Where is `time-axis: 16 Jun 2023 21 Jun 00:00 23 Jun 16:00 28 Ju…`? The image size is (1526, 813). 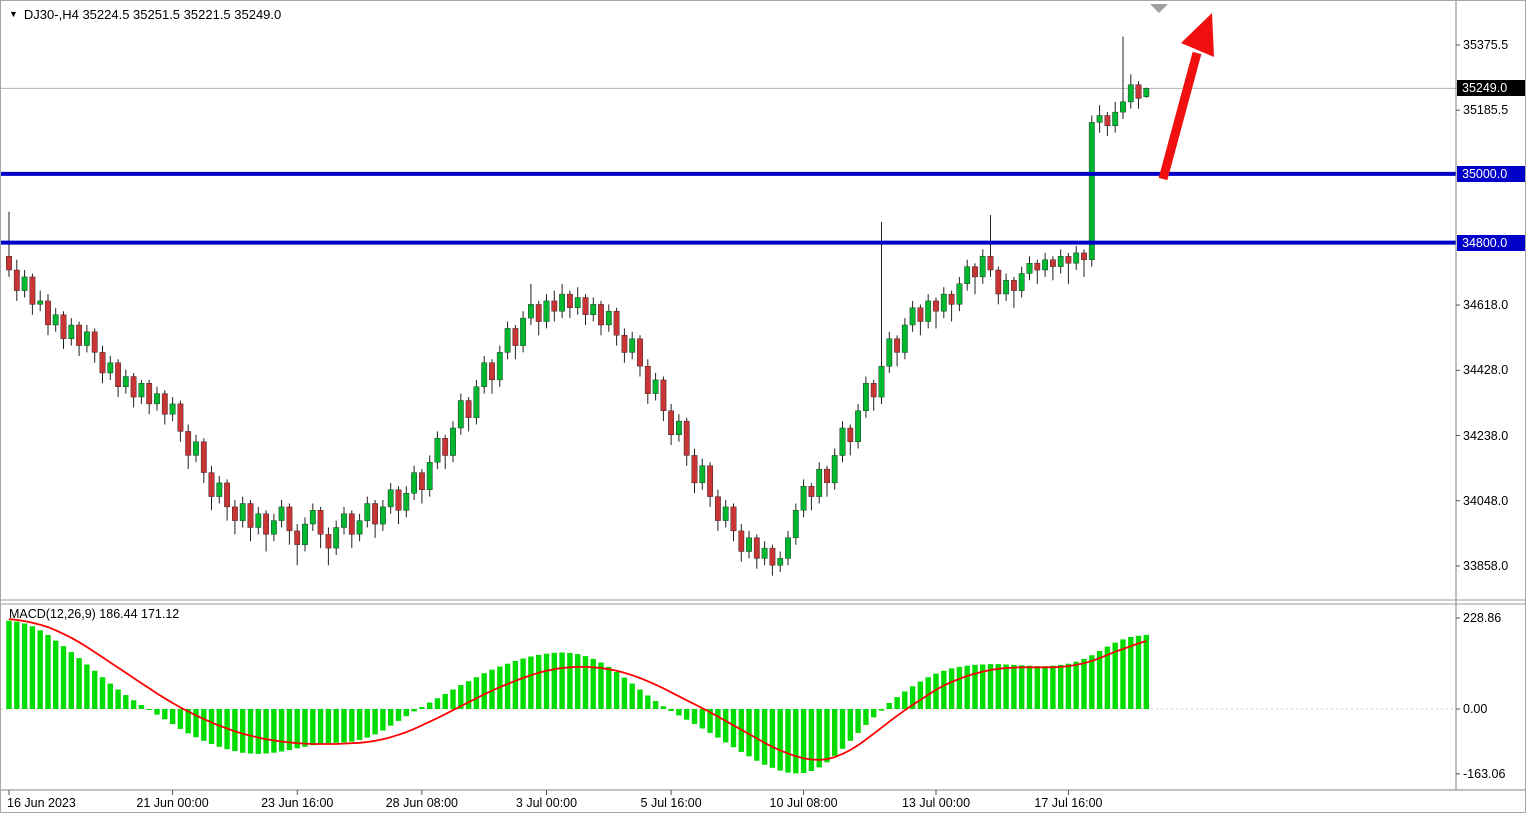 time-axis: 16 Jun 2023 21 Jun 00:00 23 Jun 16:00 28 Ju… is located at coordinates (763, 803).